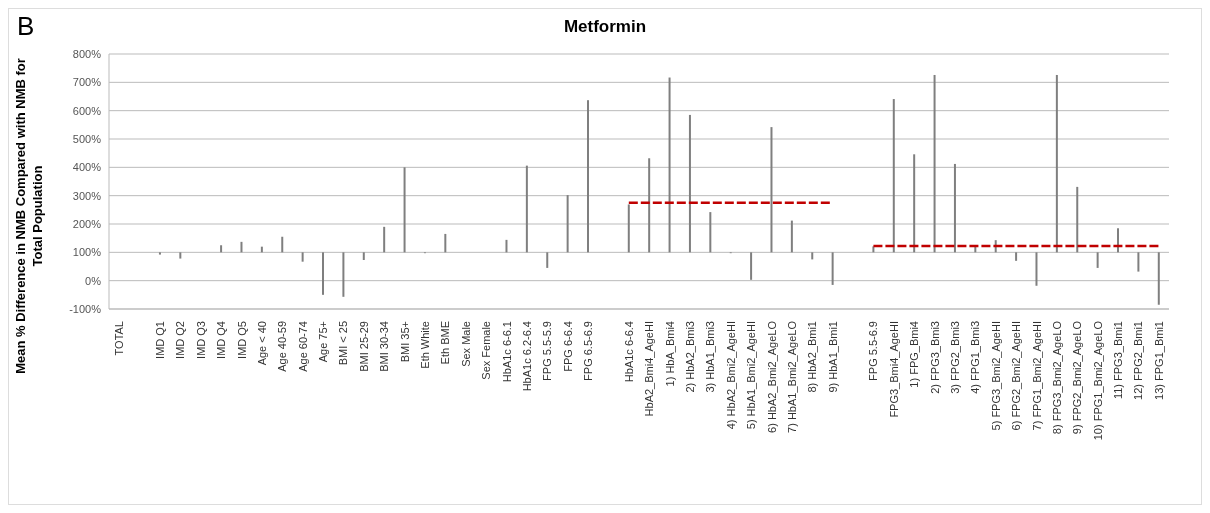 The height and width of the screenshot is (513, 1210). Describe the element at coordinates (893, 369) in the screenshot. I see `x-tick-label: FPG3_Bmi4_AgeHI` at that location.